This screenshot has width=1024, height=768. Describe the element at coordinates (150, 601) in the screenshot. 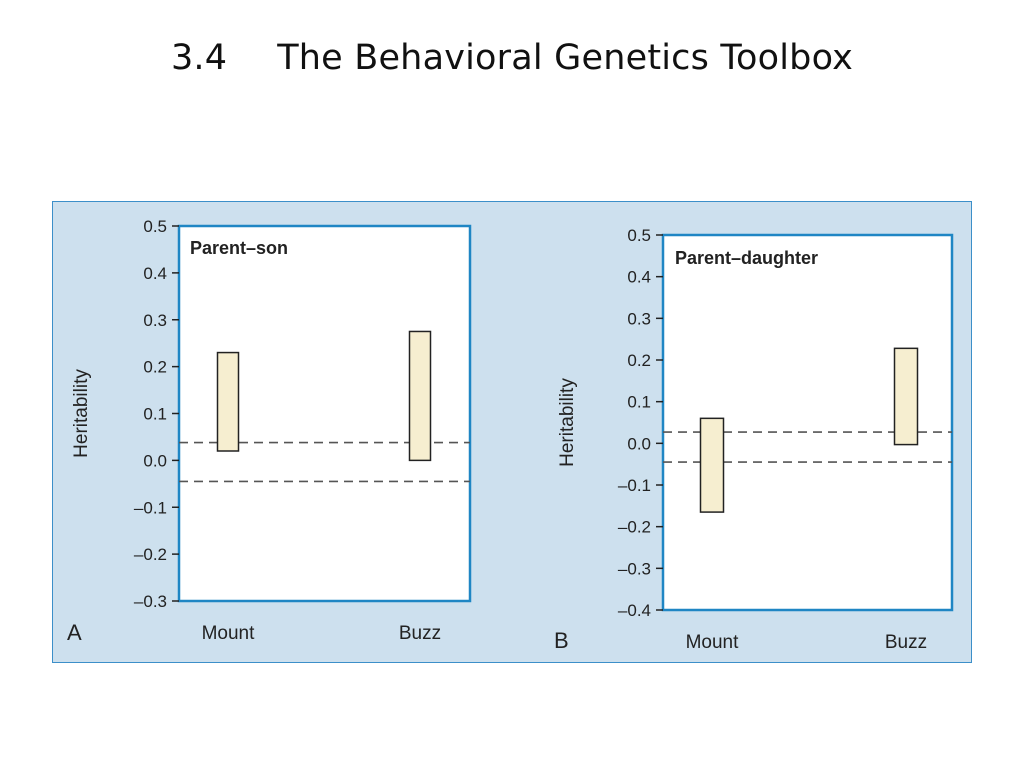

I see `chart-a-ytick-label: –0.3` at that location.